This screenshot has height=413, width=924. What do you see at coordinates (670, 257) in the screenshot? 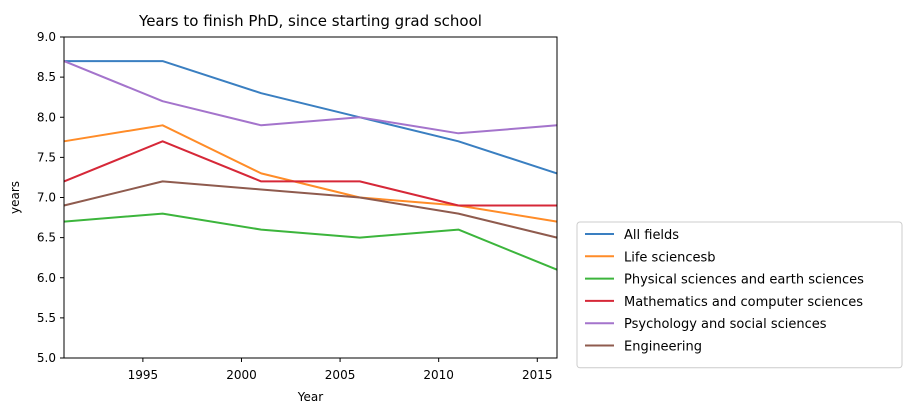
I see `legend-label: Life sciencesb` at bounding box center [670, 257].